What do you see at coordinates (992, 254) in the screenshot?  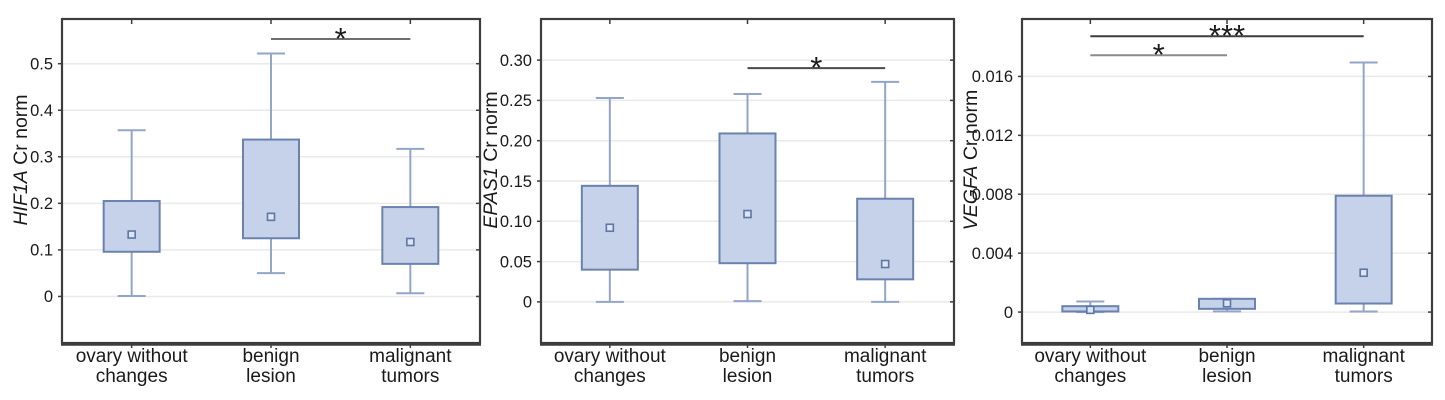 I see `y-tick-label: 0.004` at bounding box center [992, 254].